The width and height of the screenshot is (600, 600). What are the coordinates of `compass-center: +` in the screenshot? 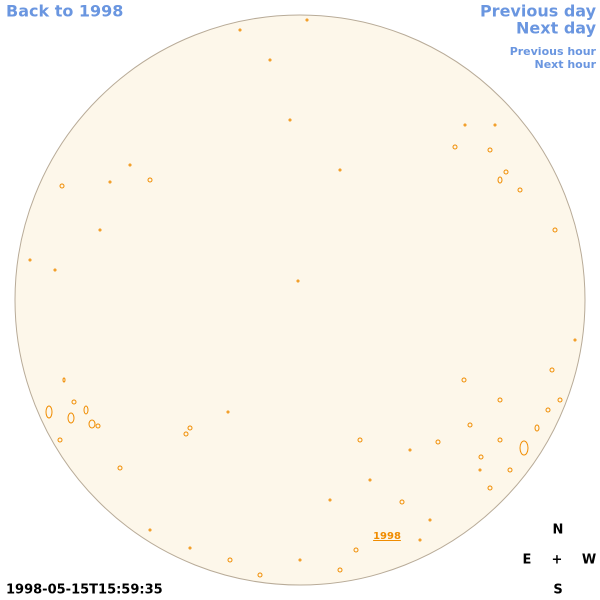 It's located at (557, 560).